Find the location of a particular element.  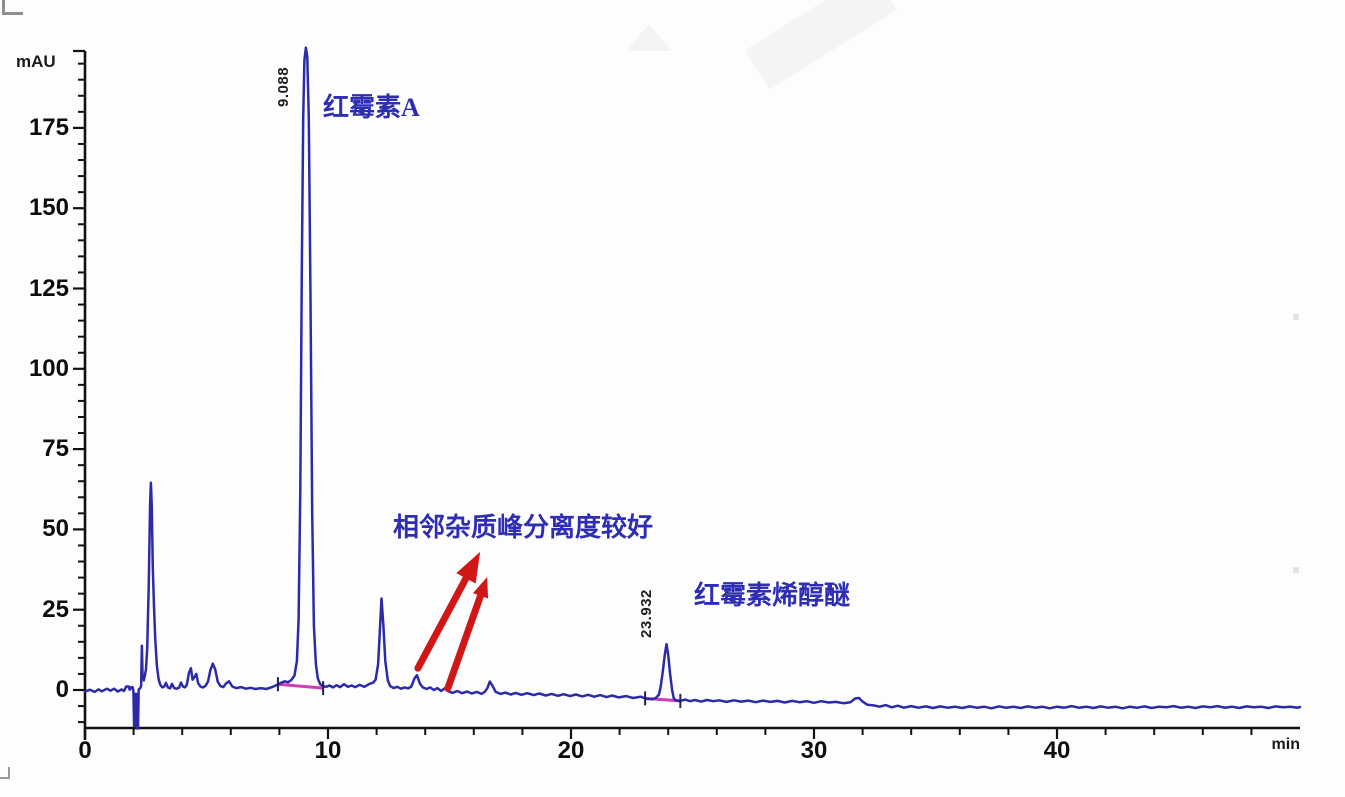

y-axis-tick-label: 150 is located at coordinates (48, 208).